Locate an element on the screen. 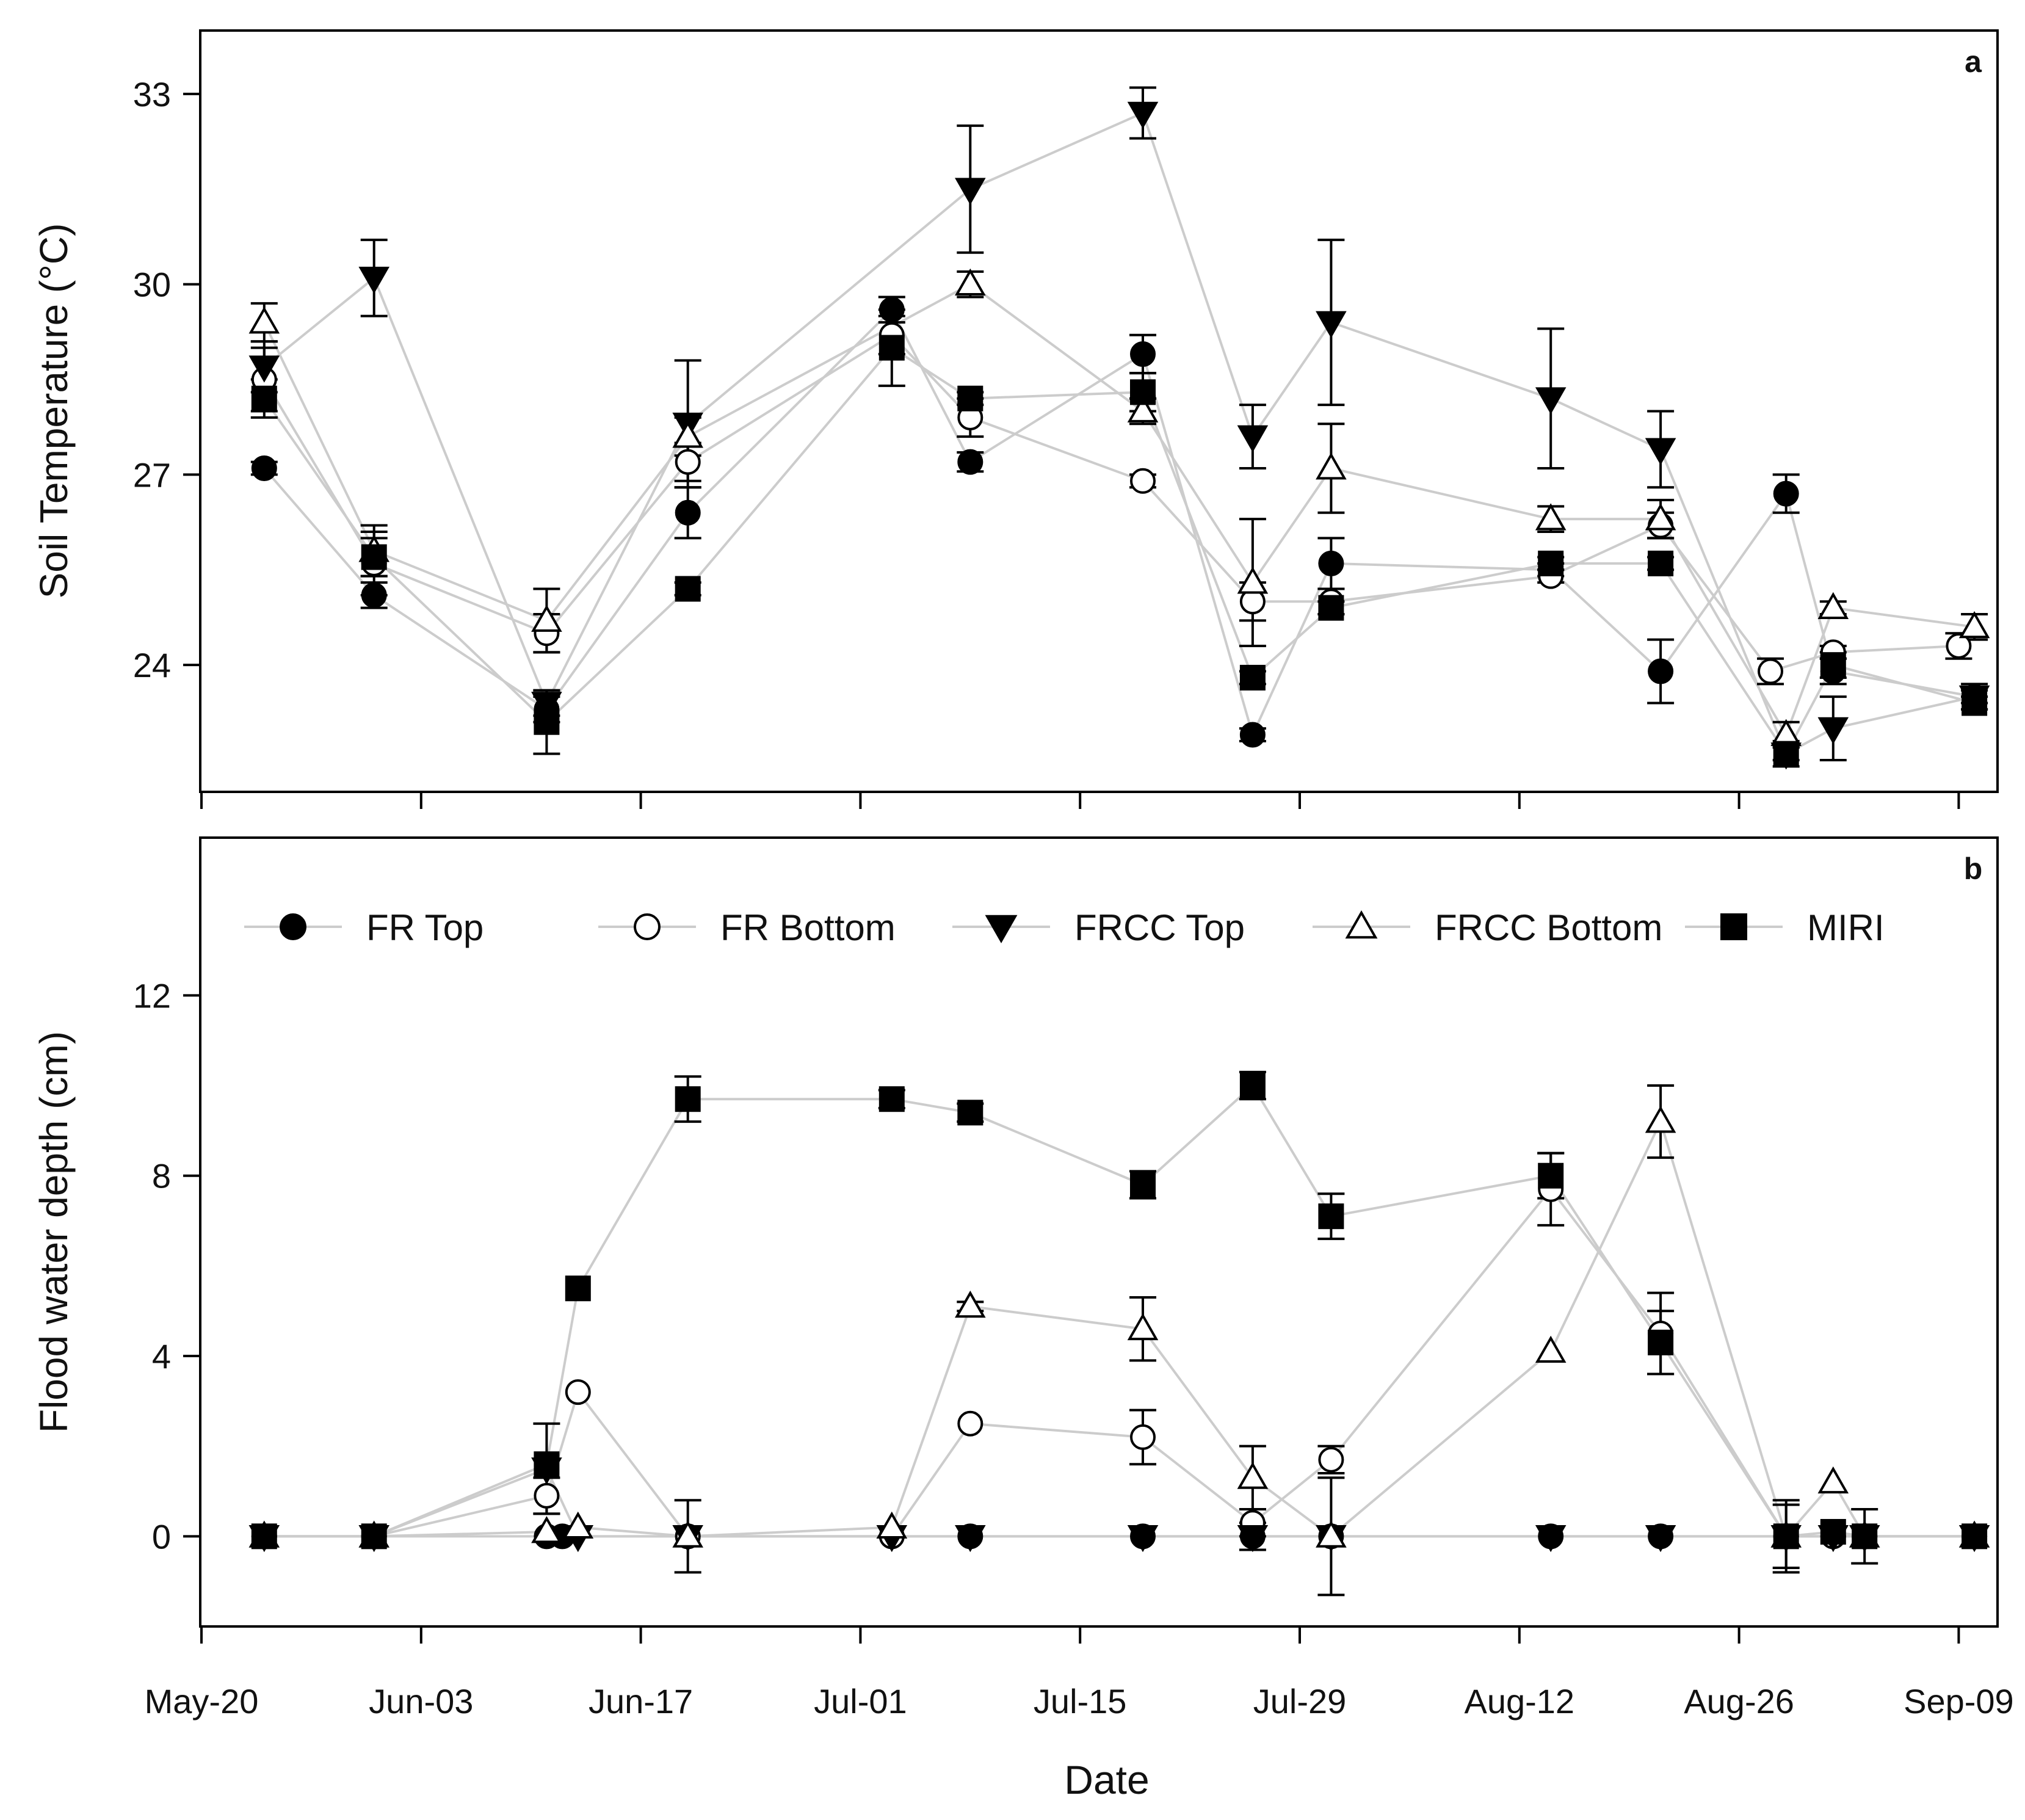 The height and width of the screenshot is (1820, 2025). legend-label: FRCC Top is located at coordinates (1159, 927).